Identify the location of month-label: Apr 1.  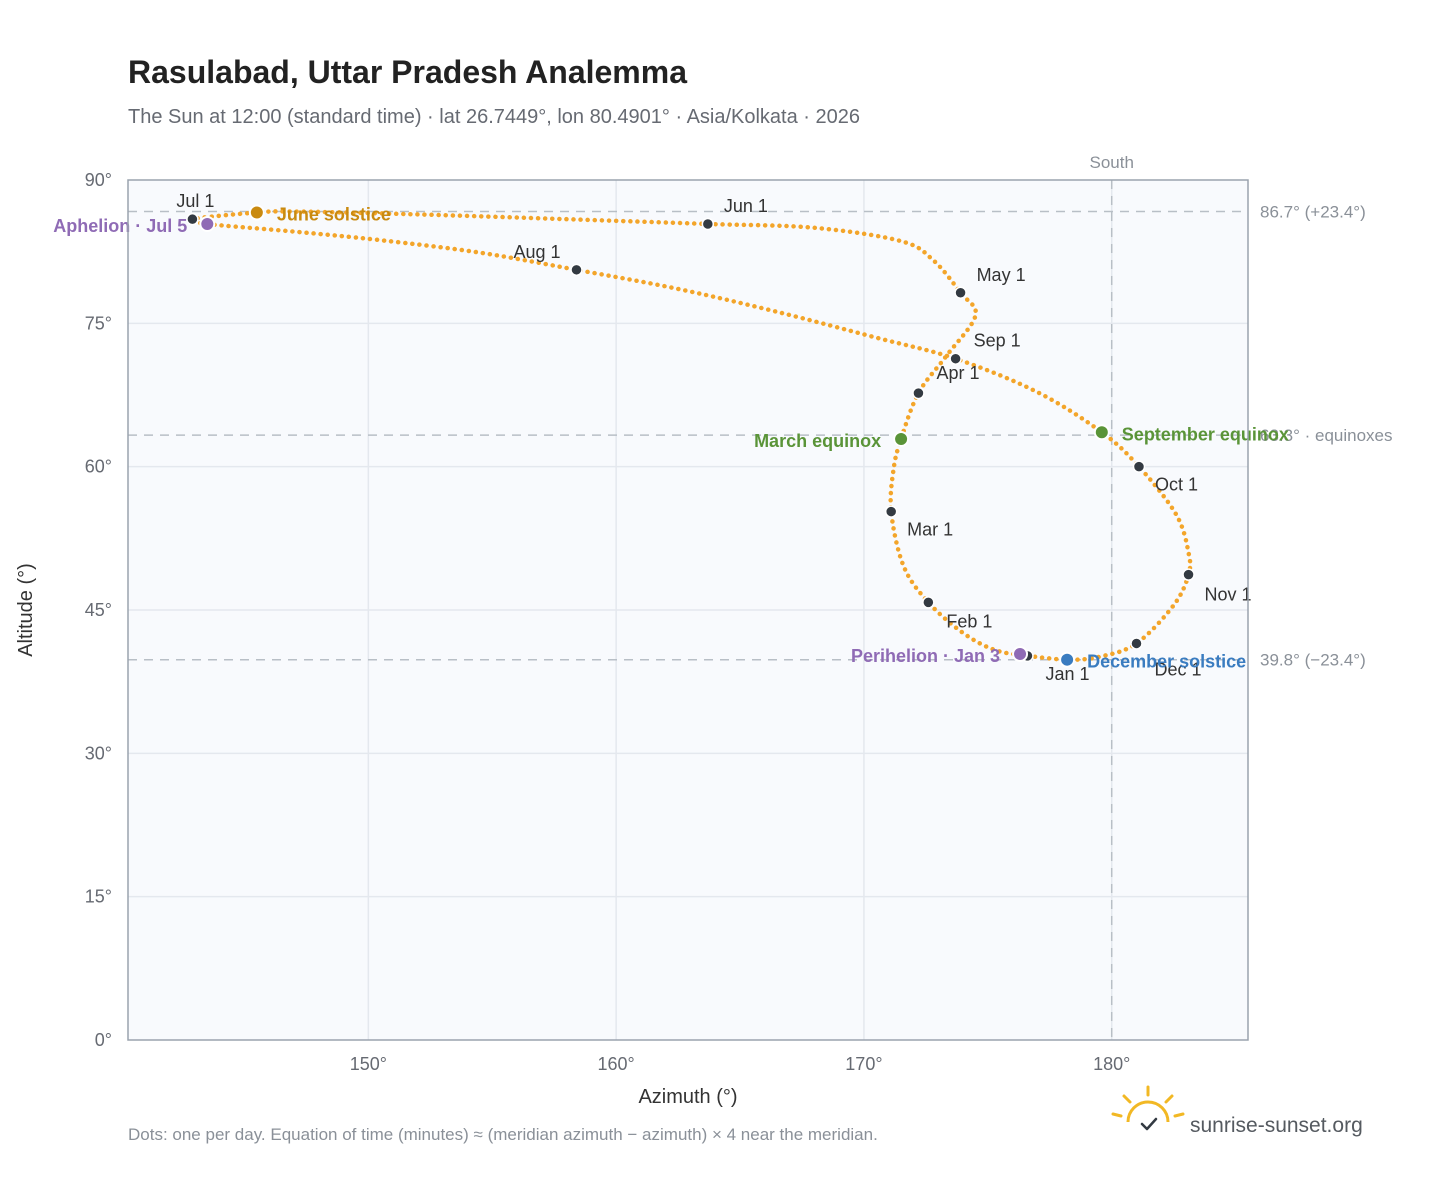
(957, 373).